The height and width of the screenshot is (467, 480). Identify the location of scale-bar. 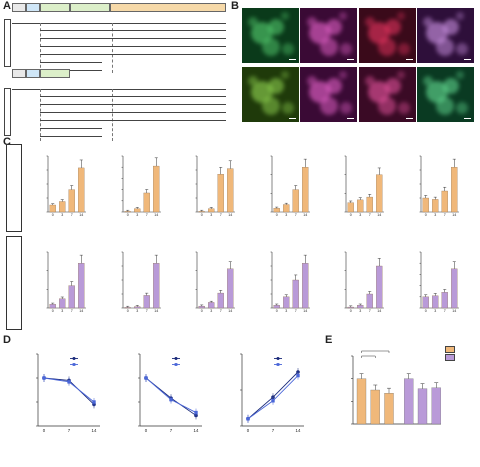
(409, 59).